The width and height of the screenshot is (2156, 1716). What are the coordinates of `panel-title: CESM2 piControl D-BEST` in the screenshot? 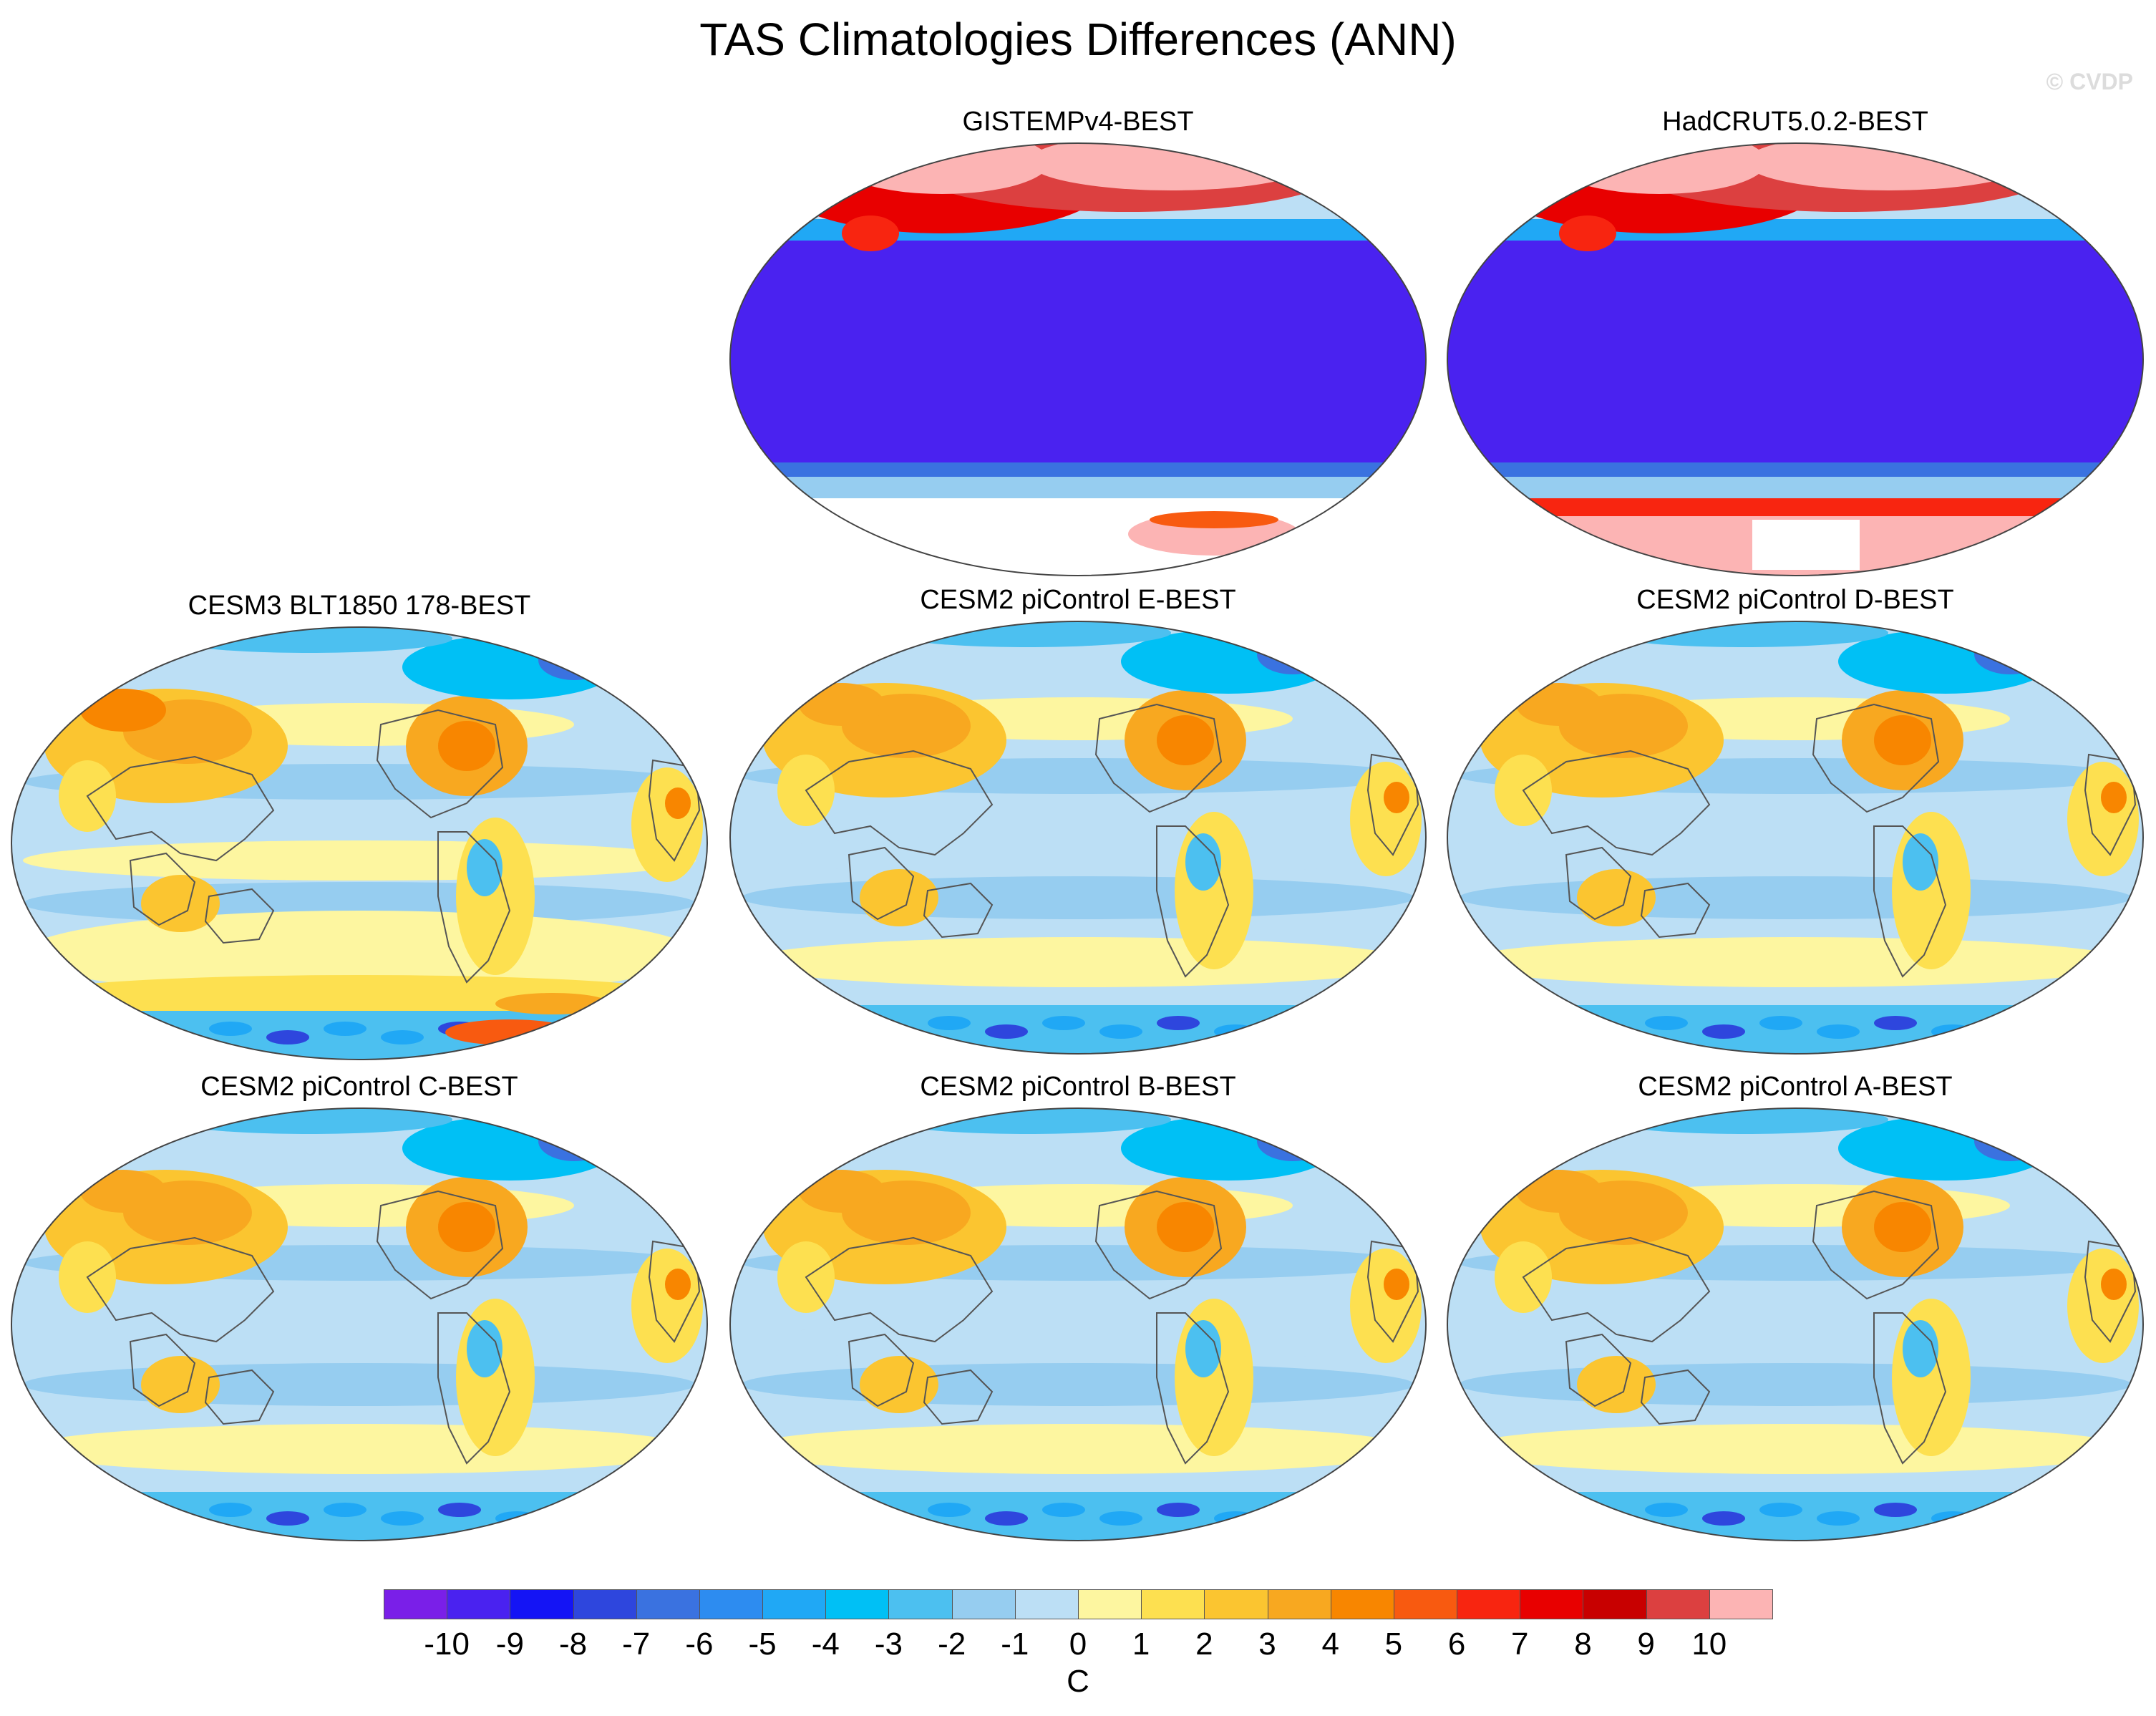 It's located at (1795, 600).